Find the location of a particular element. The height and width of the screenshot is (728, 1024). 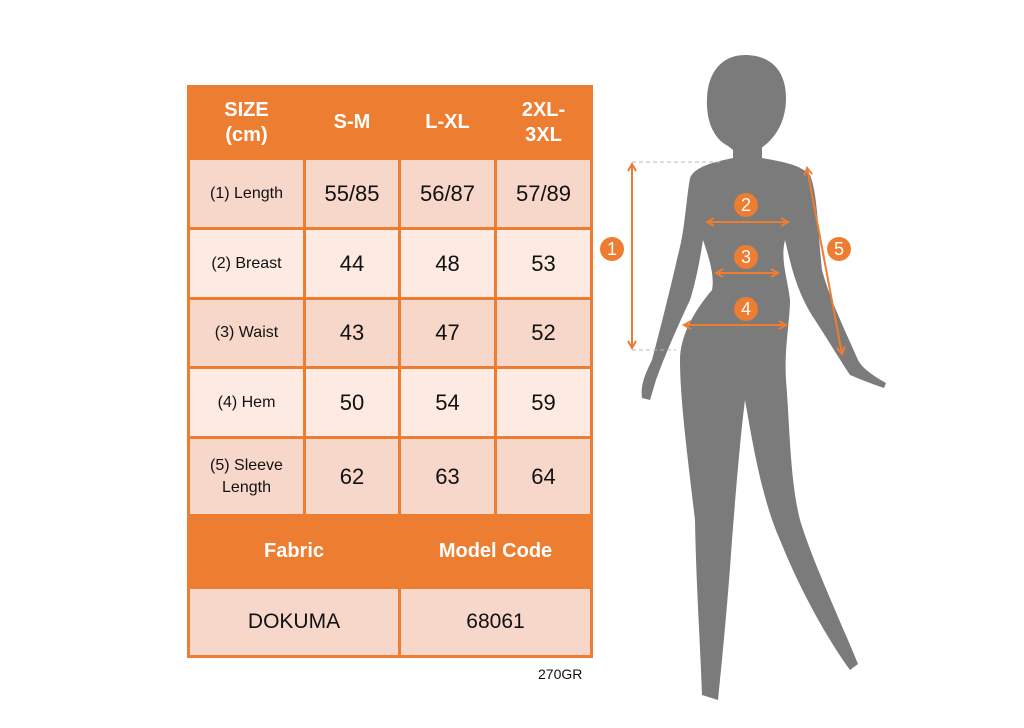

cell-value: 56/87 is located at coordinates (447, 193).